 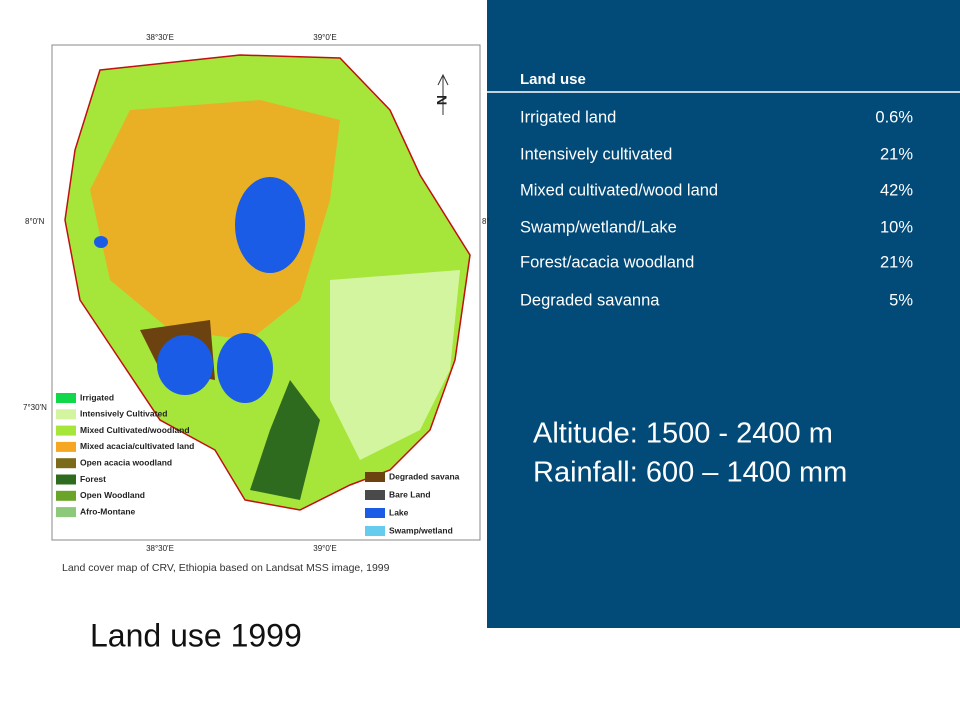 What do you see at coordinates (896, 227) in the screenshot?
I see `table-cell: 10%` at bounding box center [896, 227].